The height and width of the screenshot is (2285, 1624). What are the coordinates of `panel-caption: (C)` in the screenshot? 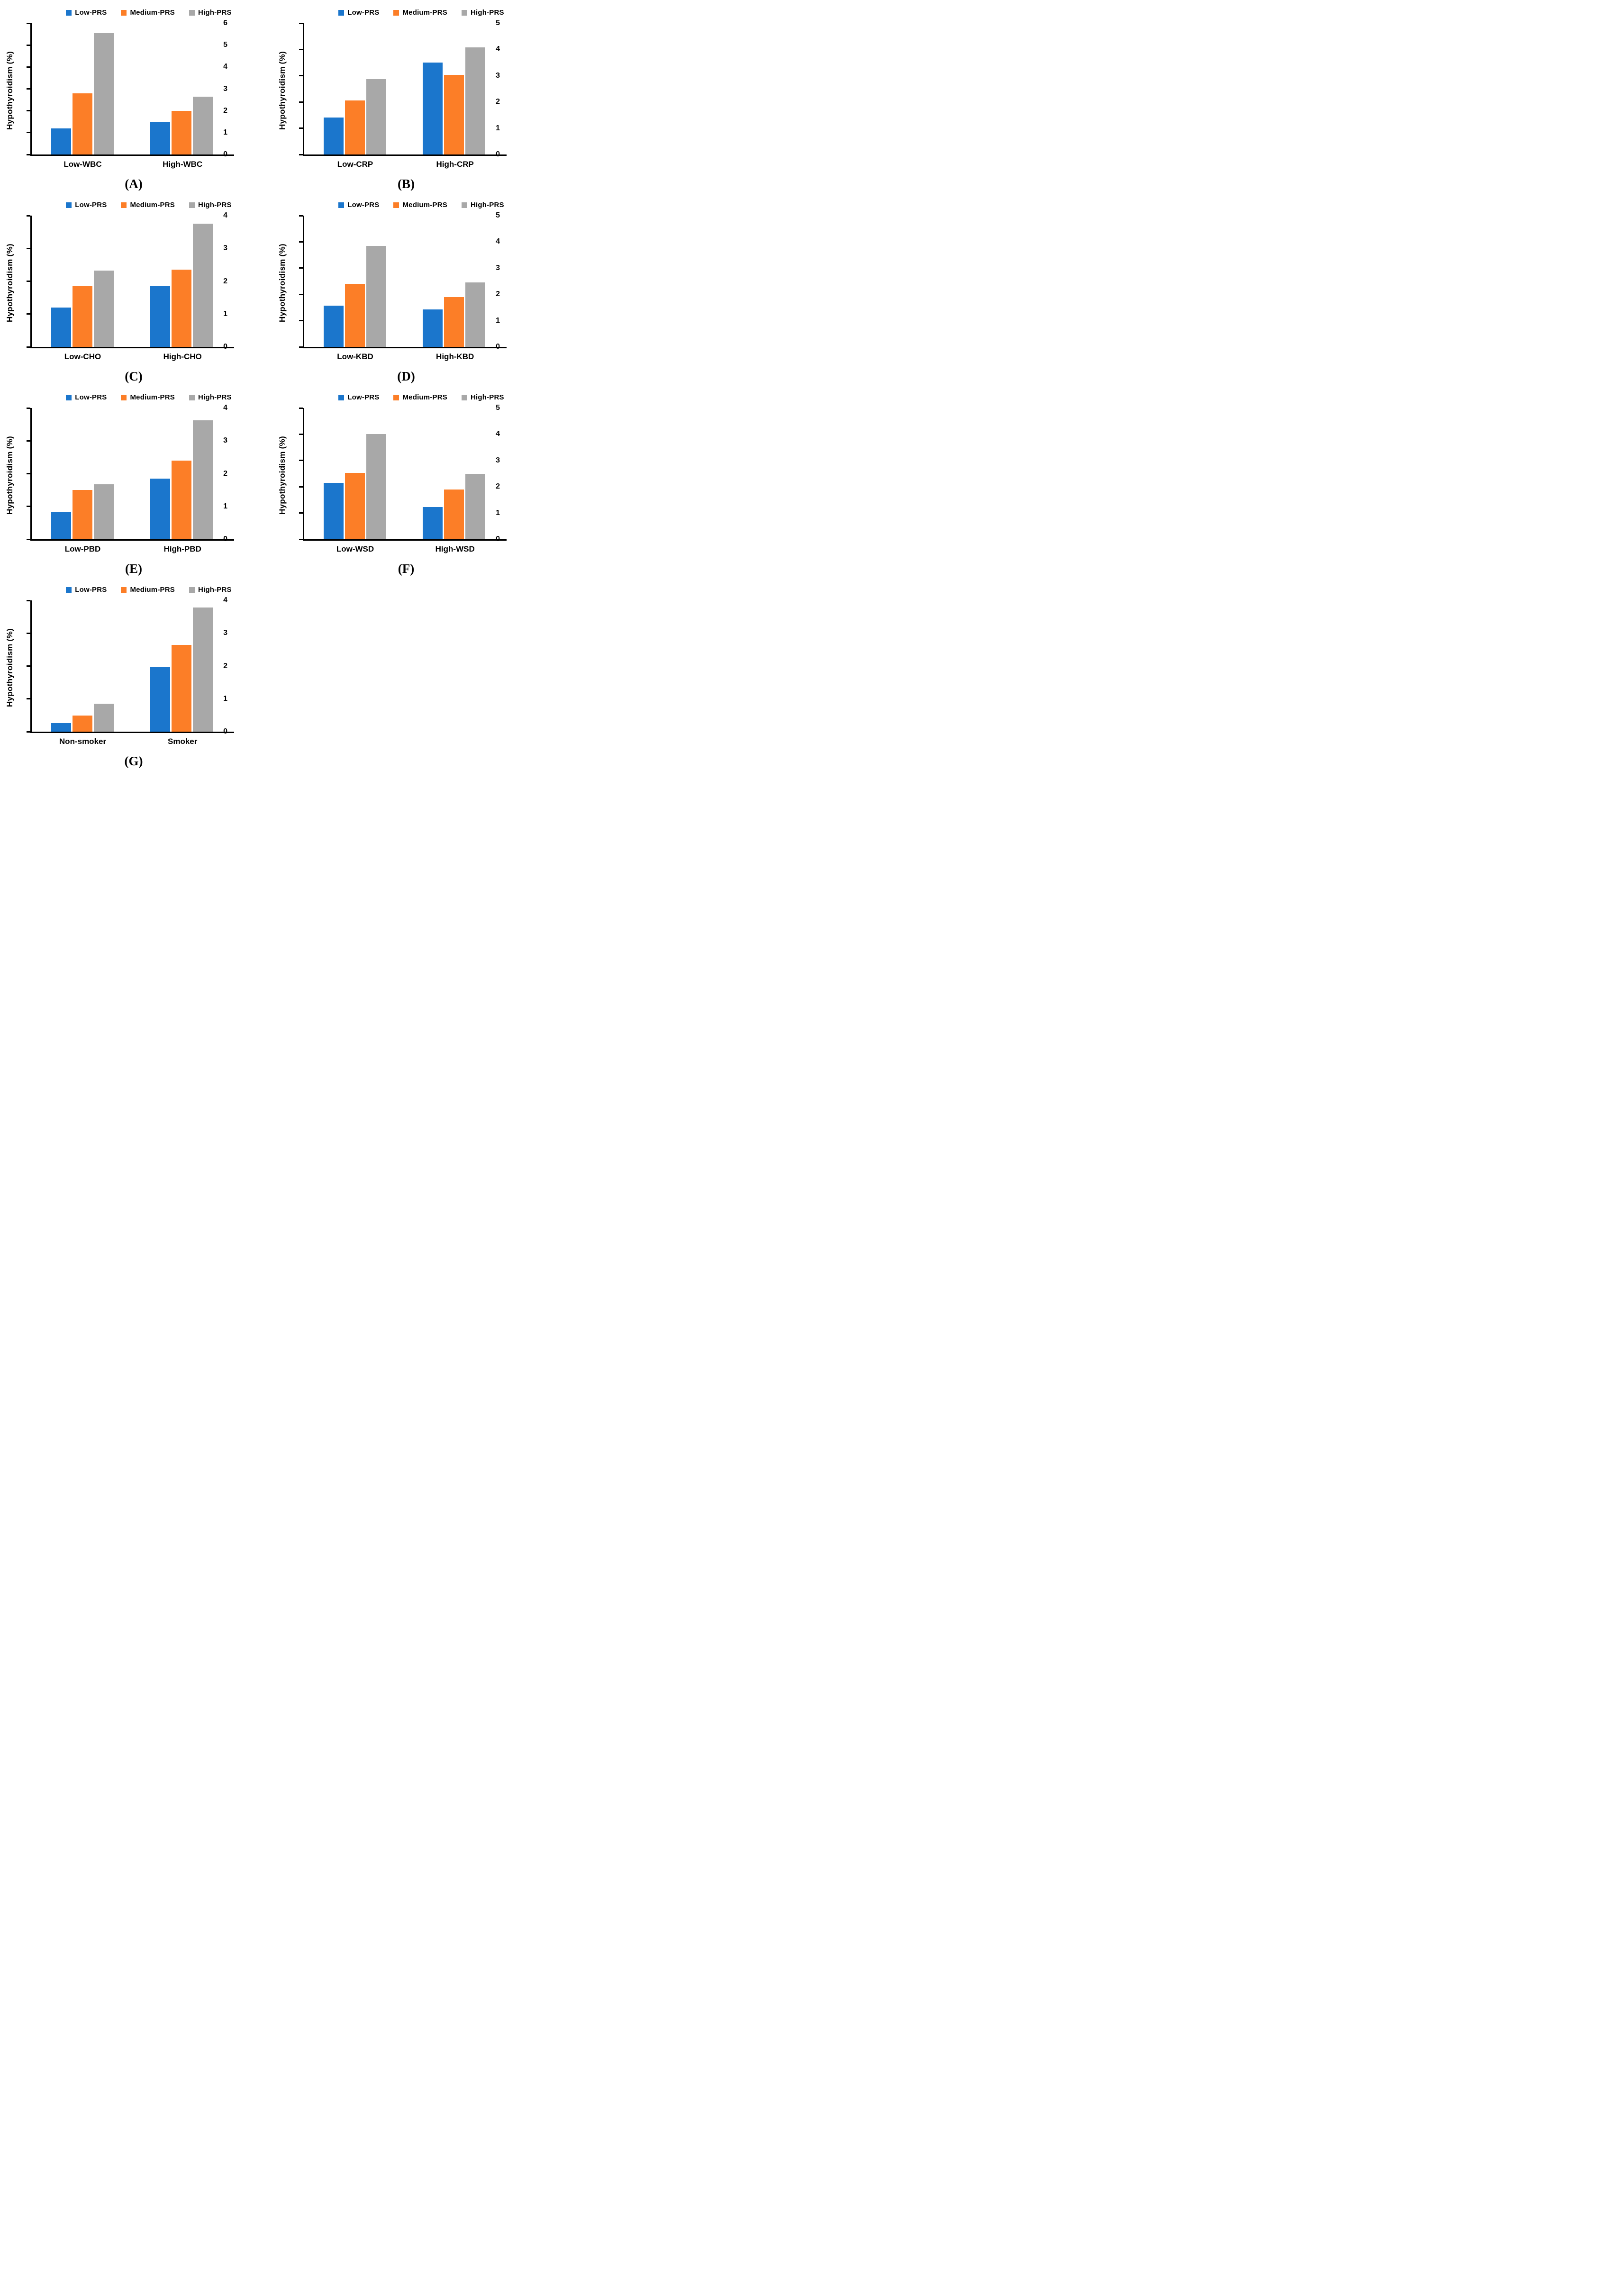 It's located at (134, 376).